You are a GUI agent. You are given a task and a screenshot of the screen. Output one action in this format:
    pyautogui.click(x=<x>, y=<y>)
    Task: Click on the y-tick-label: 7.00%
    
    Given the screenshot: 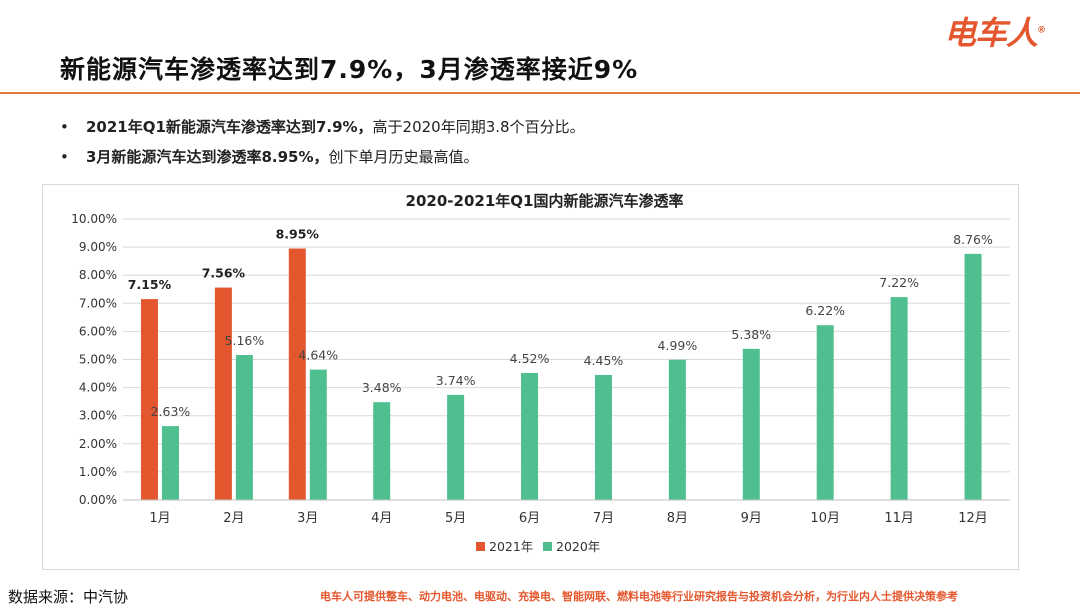 What is the action you would take?
    pyautogui.click(x=98, y=303)
    